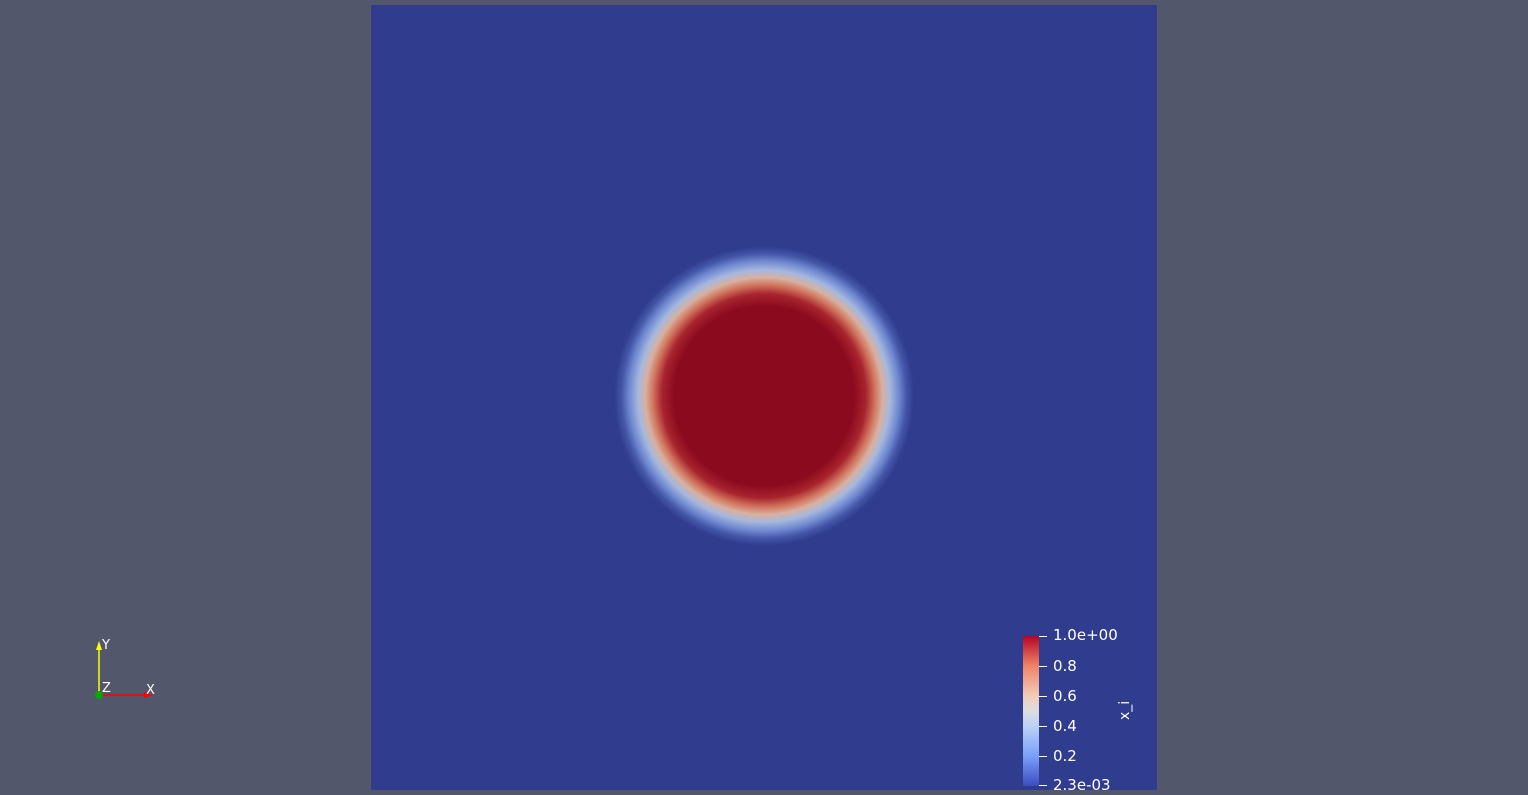 This screenshot has width=1528, height=795. I want to click on field-blob-circle, so click(764, 396).